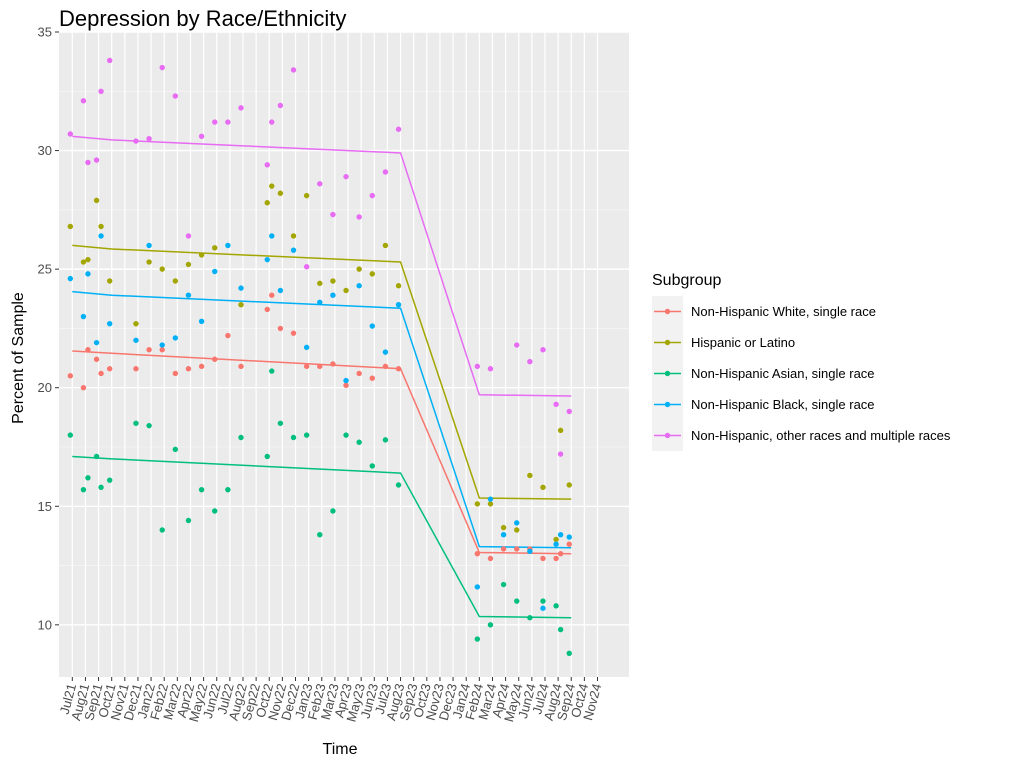 The image size is (1024, 768). What do you see at coordinates (783, 311) in the screenshot?
I see `legend-label: Non-Hispanic White, single race` at bounding box center [783, 311].